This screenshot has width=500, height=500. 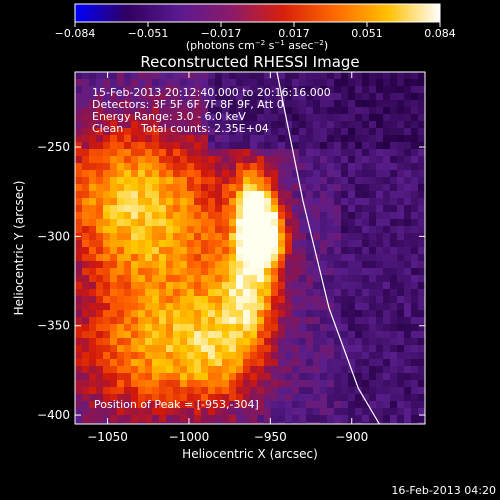 I want to click on x-tick-label: −900, so click(x=351, y=437).